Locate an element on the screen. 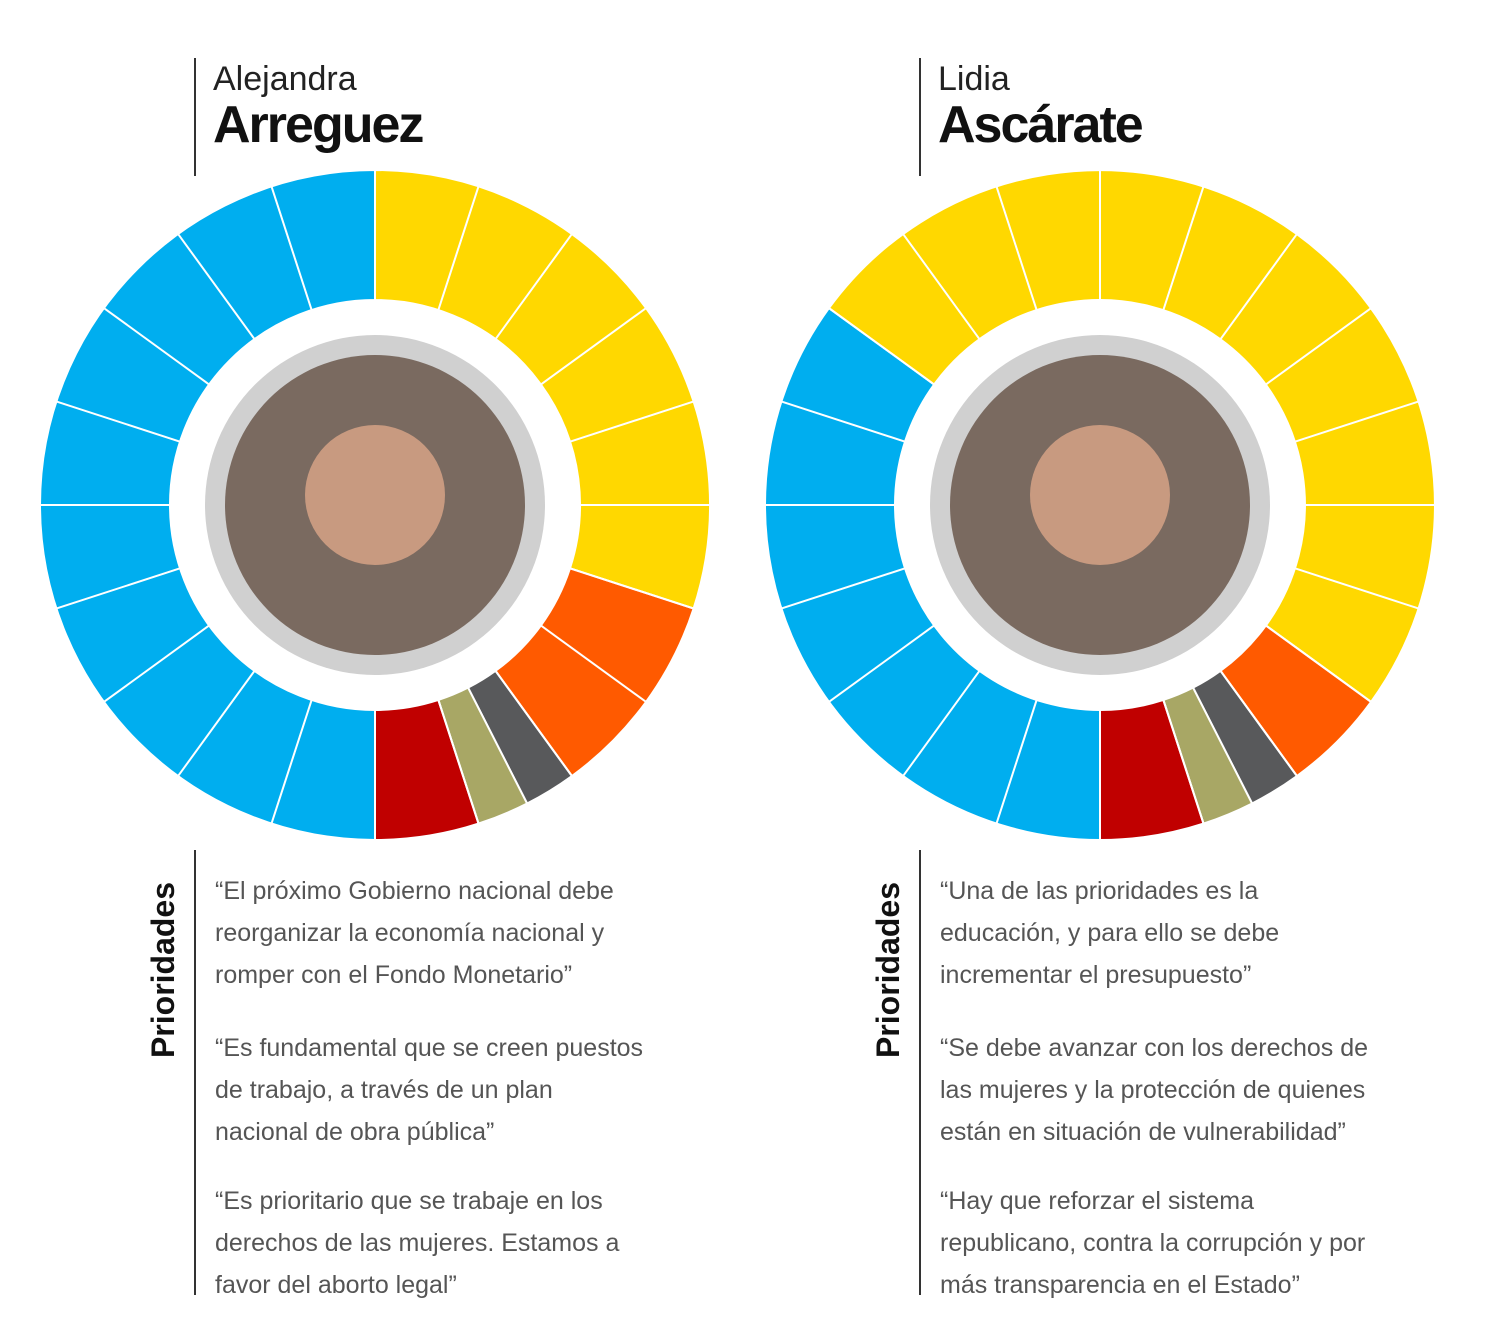 Image resolution: width=1500 pixels, height=1343 pixels. quote-line: educación, y para ello se debe is located at coordinates (1109, 933).